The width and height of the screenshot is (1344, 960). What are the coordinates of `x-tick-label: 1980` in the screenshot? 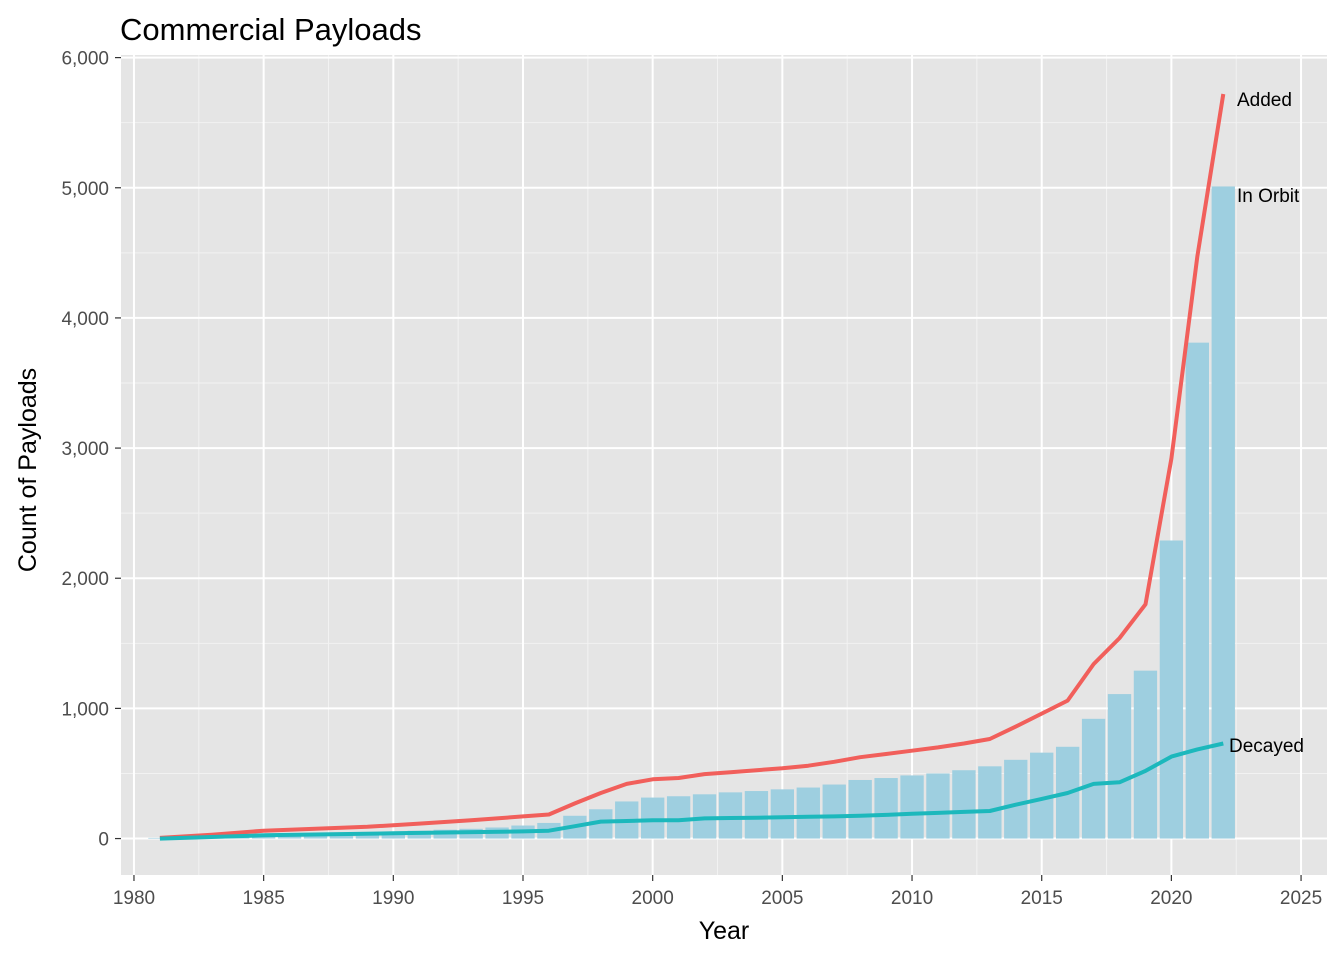 It's located at (134, 898).